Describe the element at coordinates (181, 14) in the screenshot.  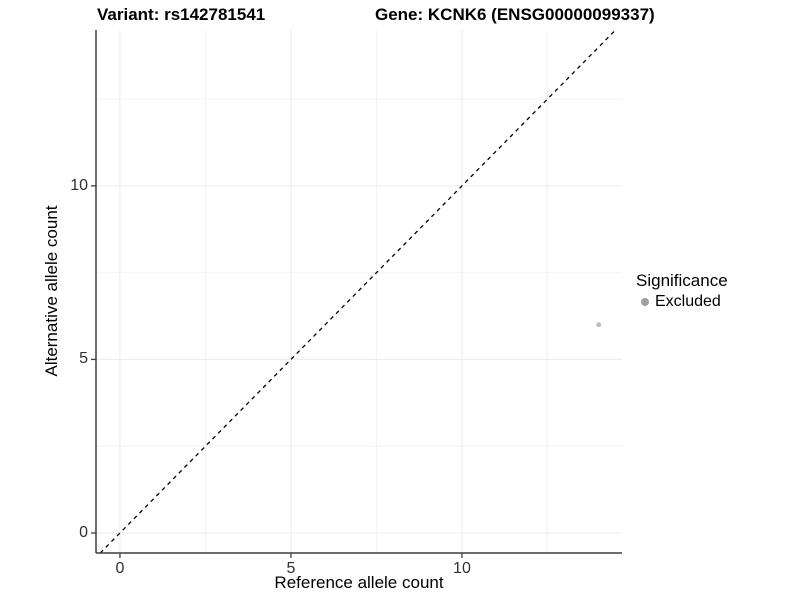
I see `plot-title-variant: Variant: rs142781541` at that location.